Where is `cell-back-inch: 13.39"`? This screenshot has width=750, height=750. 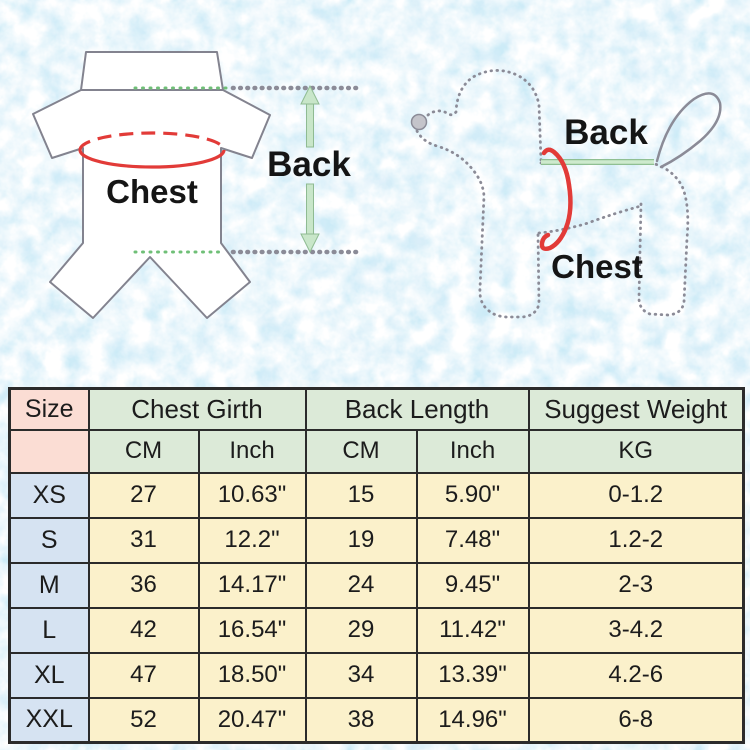
cell-back-inch: 13.39" is located at coordinates (472, 675).